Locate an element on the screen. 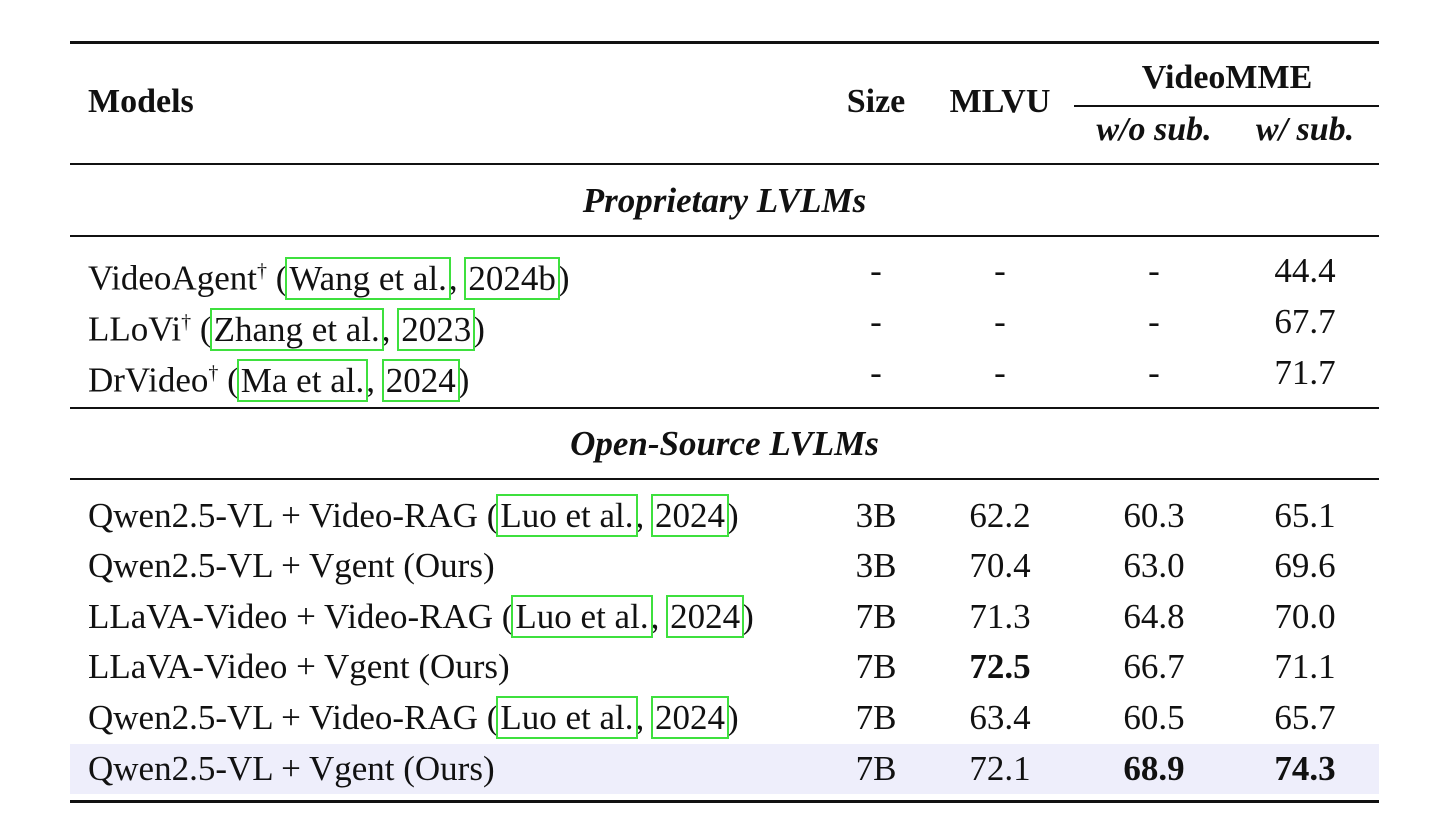  mlvu-cell-best: 72.5 is located at coordinates (1000, 666).